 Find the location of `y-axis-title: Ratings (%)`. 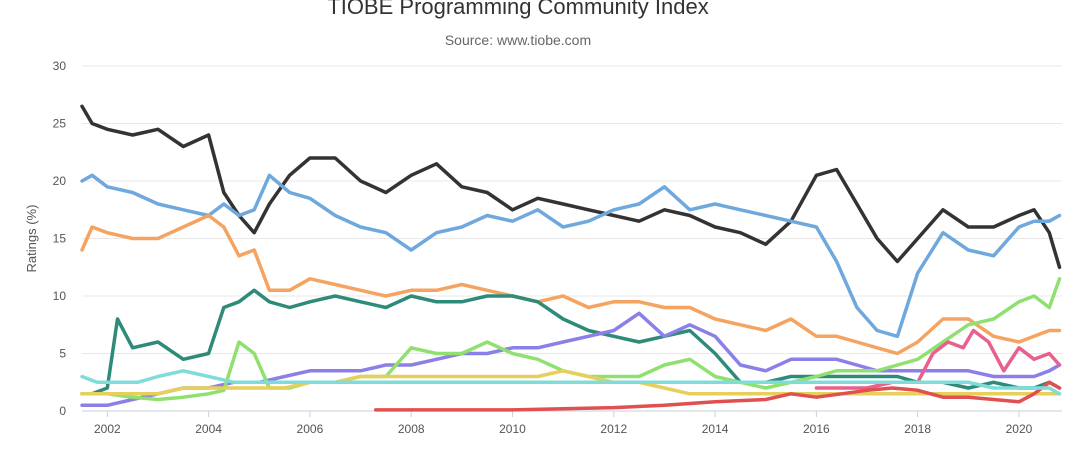

y-axis-title: Ratings (%) is located at coordinates (31, 239).